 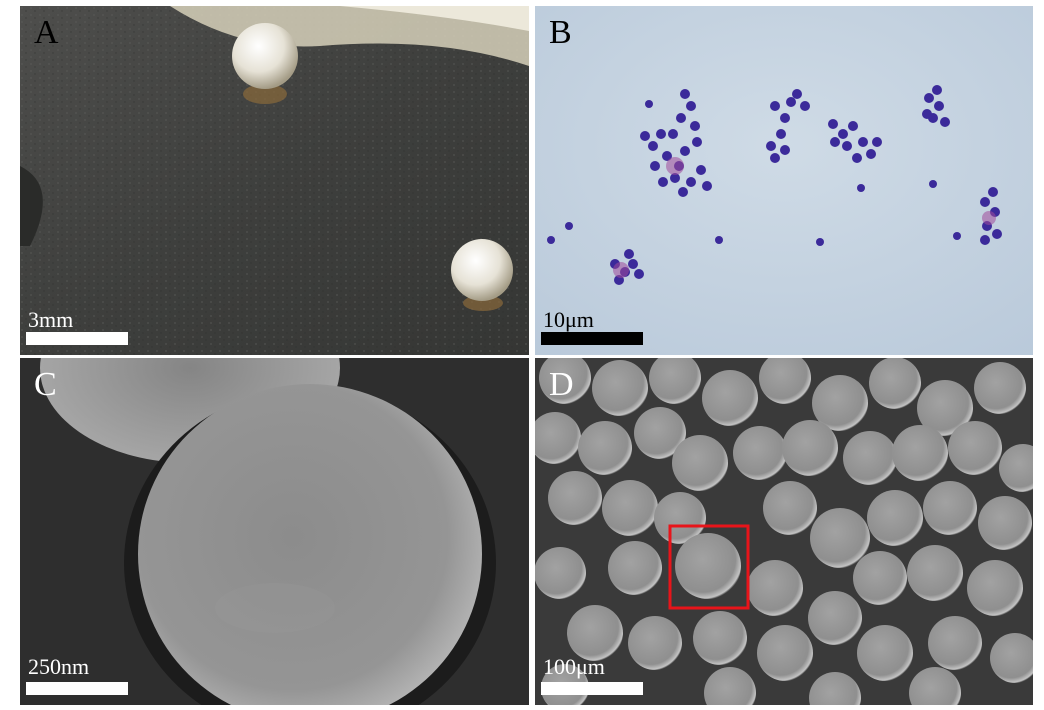 I want to click on scale-label: 100μm, so click(x=574, y=666).